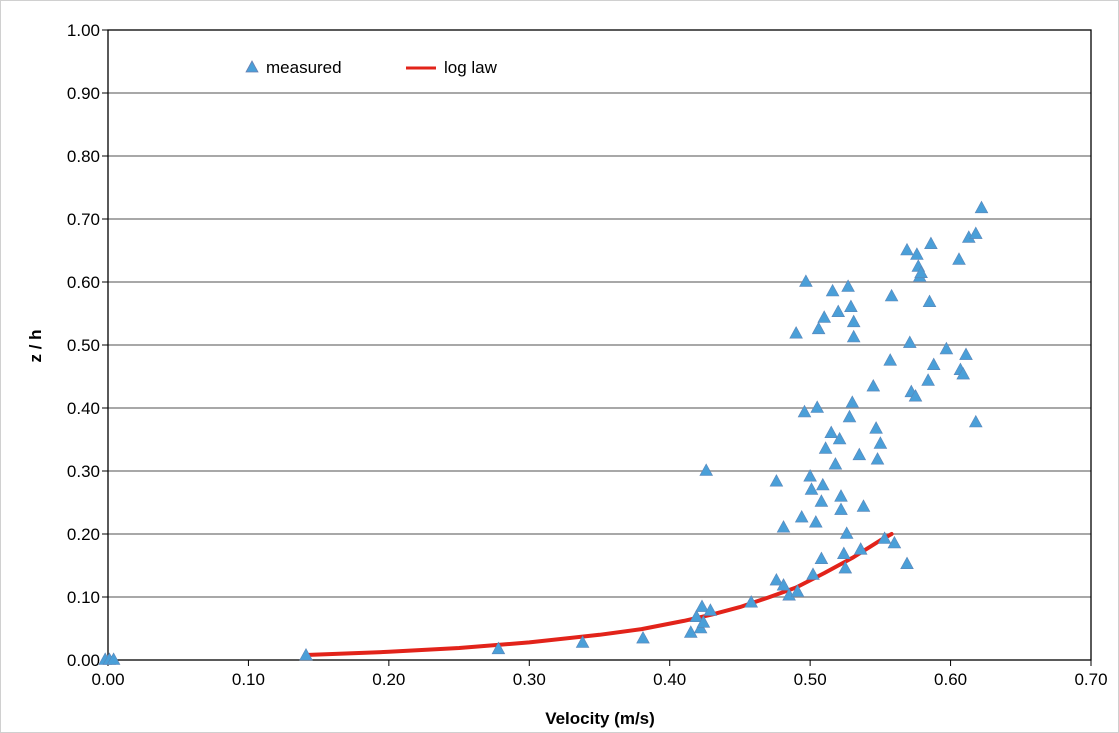 This screenshot has height=733, width=1119. What do you see at coordinates (471, 67) in the screenshot?
I see `legend-label-log-law: log law` at bounding box center [471, 67].